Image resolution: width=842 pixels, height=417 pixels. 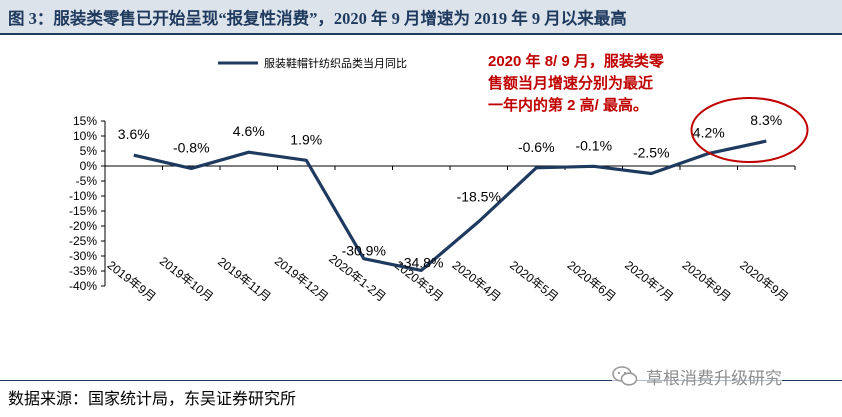 I want to click on legend: 服装鞋帽针纺织品类当月同比, so click(x=312, y=63).